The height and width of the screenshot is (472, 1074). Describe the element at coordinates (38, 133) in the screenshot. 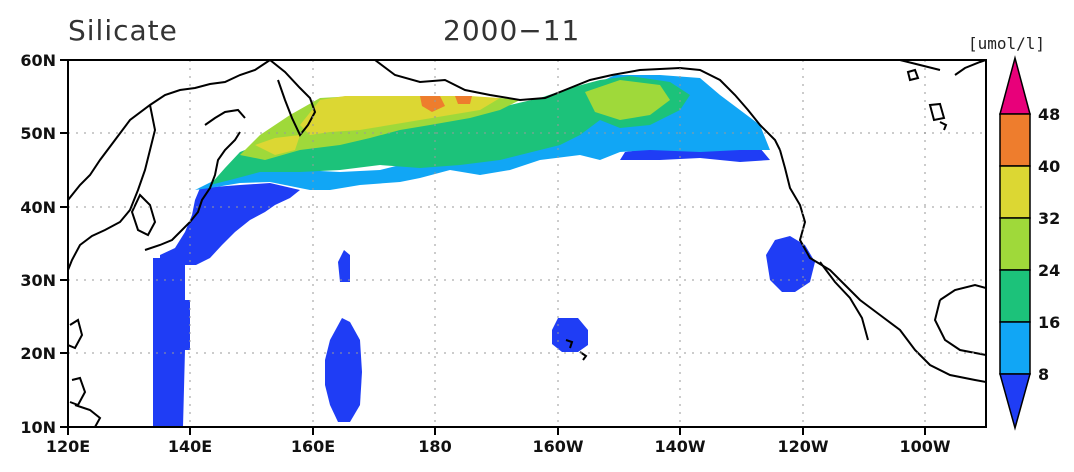

I see `lat-label-50n: 50N` at that location.